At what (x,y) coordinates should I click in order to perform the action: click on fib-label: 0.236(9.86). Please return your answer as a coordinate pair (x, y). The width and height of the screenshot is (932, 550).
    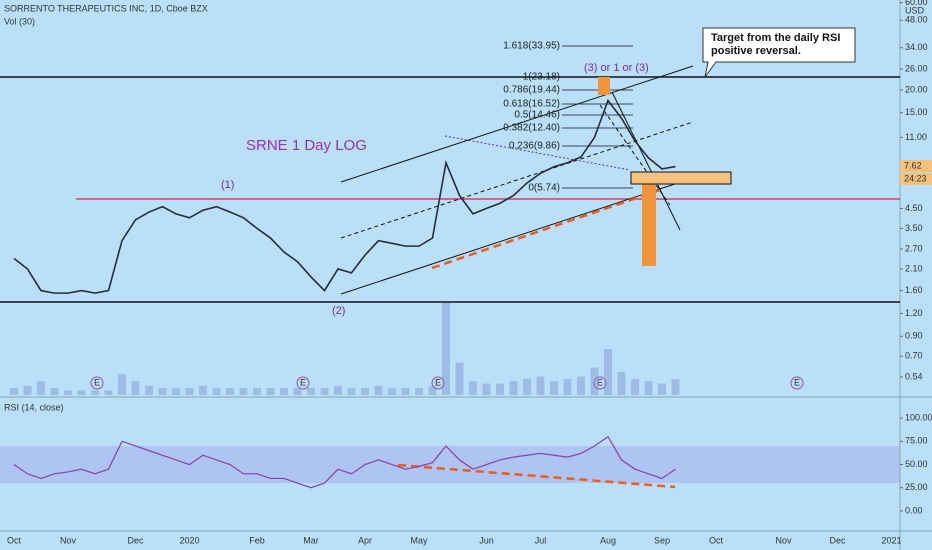
    Looking at the image, I should click on (534, 146).